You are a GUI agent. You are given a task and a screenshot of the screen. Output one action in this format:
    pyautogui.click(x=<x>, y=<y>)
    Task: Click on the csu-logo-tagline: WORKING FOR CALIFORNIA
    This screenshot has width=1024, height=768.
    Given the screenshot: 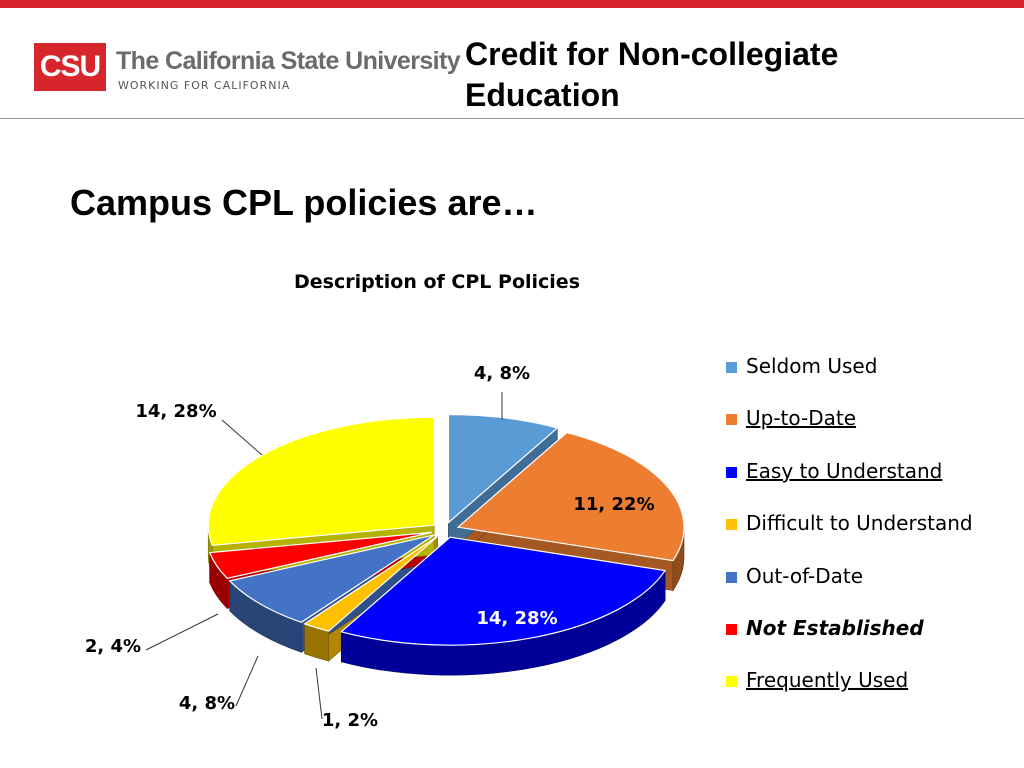 What is the action you would take?
    pyautogui.click(x=204, y=85)
    